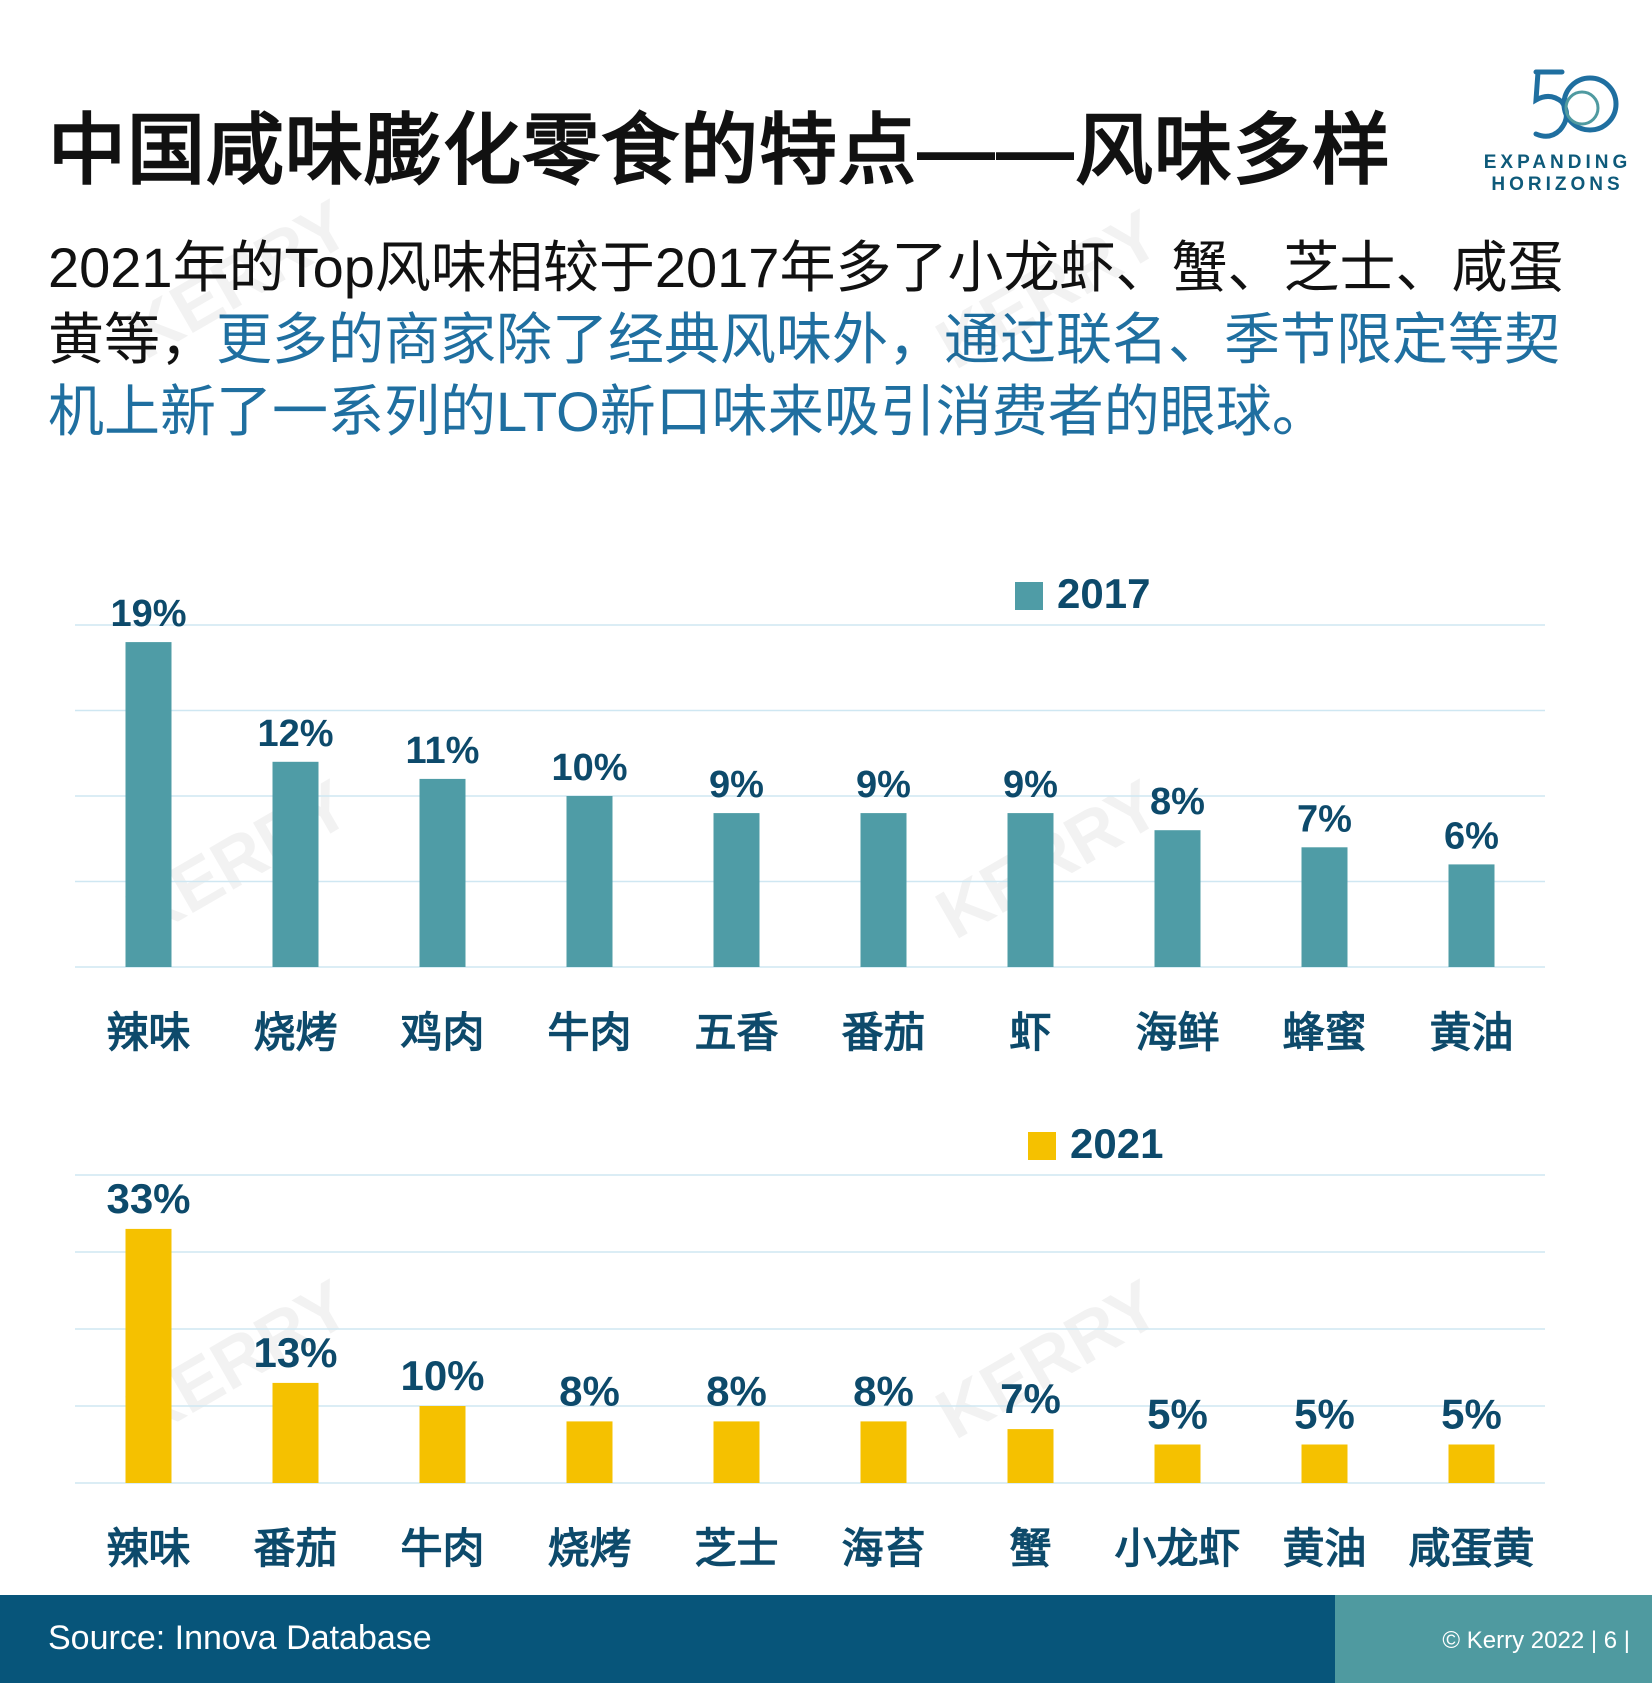  I want to click on lead-plain-text: 2021年的Top风味相较于2017年多了小龙虾、蟹、芝士、咸蛋黄等，, so click(806, 303).